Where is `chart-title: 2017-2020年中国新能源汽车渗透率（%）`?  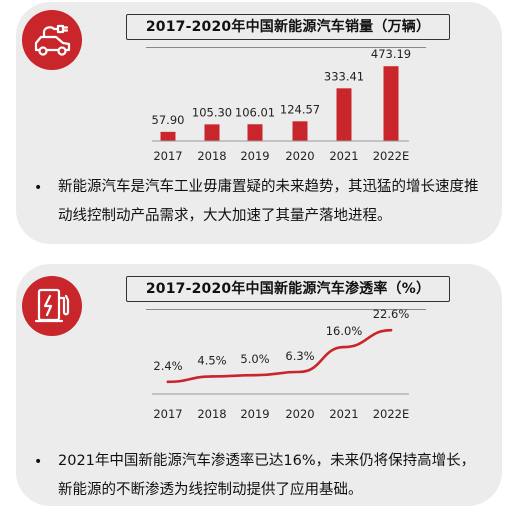
chart-title: 2017-2020年中国新能源汽车渗透率（%） is located at coordinates (288, 289).